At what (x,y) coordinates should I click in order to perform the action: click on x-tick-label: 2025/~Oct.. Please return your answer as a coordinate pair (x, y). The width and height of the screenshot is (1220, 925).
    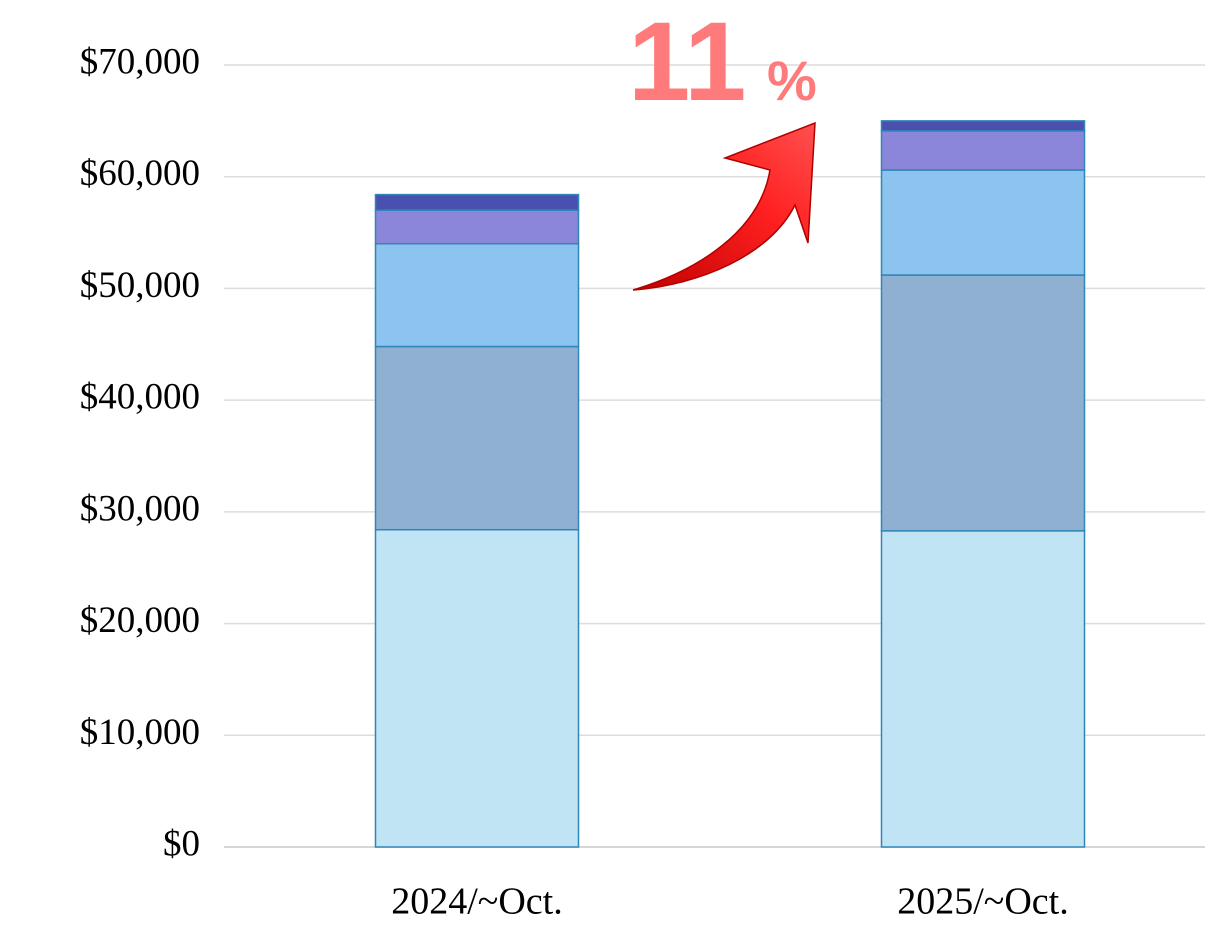
    Looking at the image, I should click on (982, 902).